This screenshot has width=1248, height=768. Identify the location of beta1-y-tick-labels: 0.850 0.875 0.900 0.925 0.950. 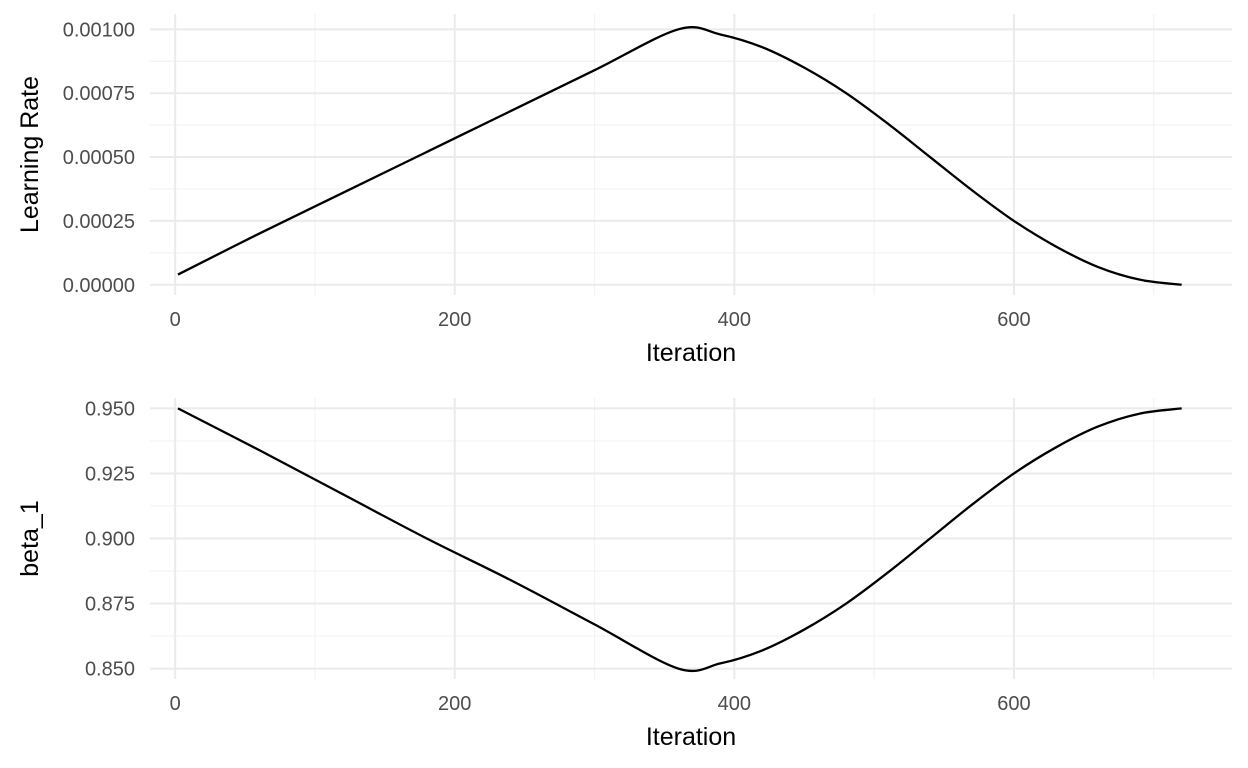
(110, 539).